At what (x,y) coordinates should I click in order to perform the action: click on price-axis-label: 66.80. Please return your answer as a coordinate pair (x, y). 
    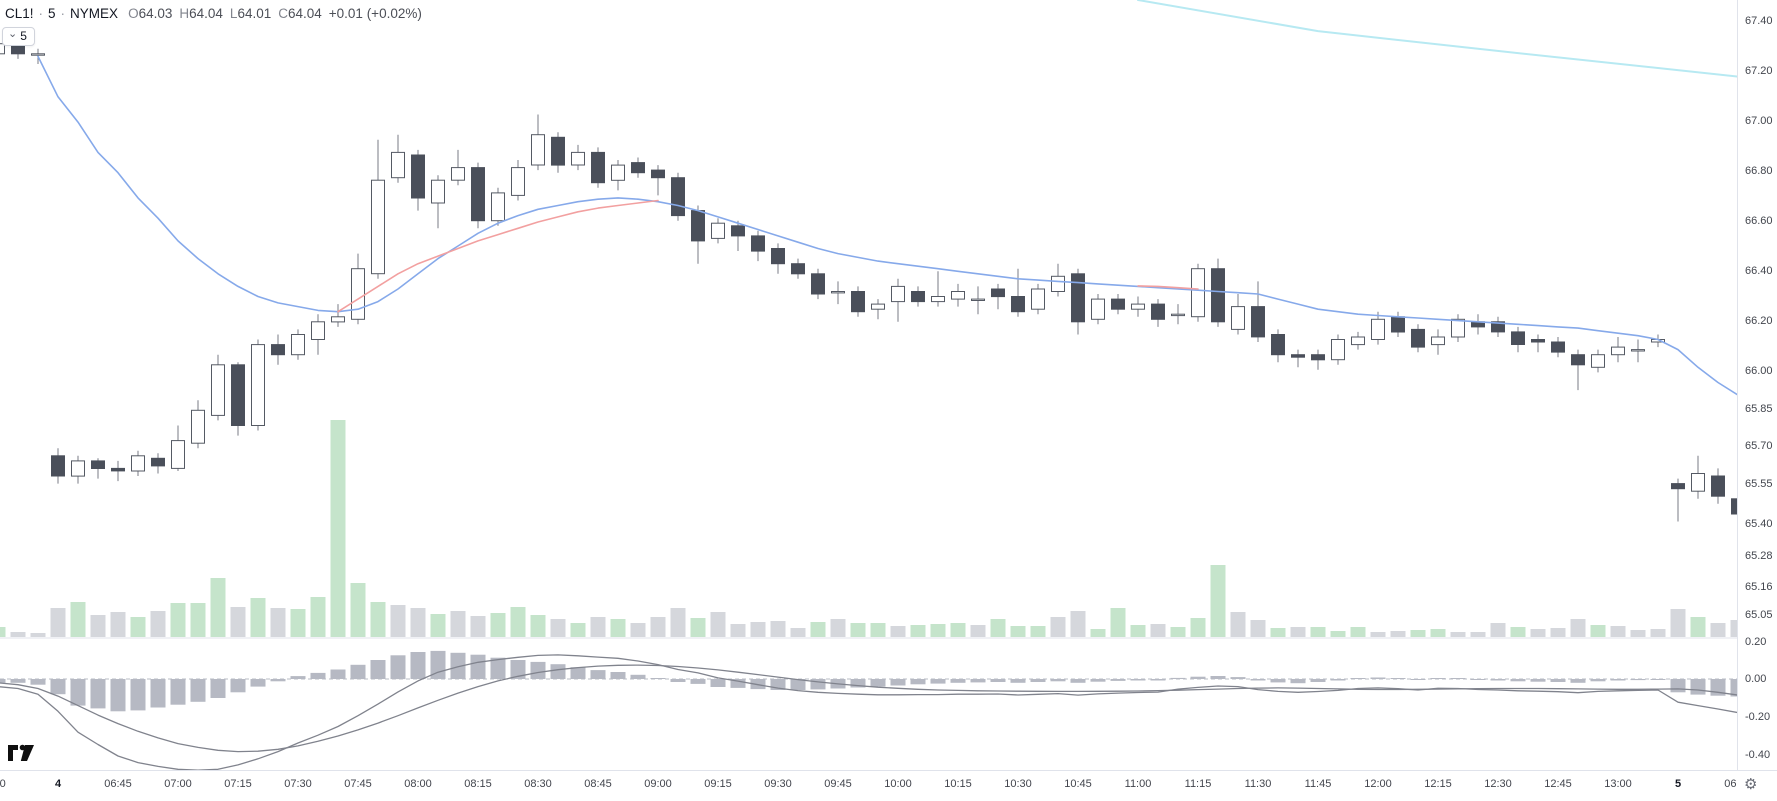
    Looking at the image, I should click on (1759, 171).